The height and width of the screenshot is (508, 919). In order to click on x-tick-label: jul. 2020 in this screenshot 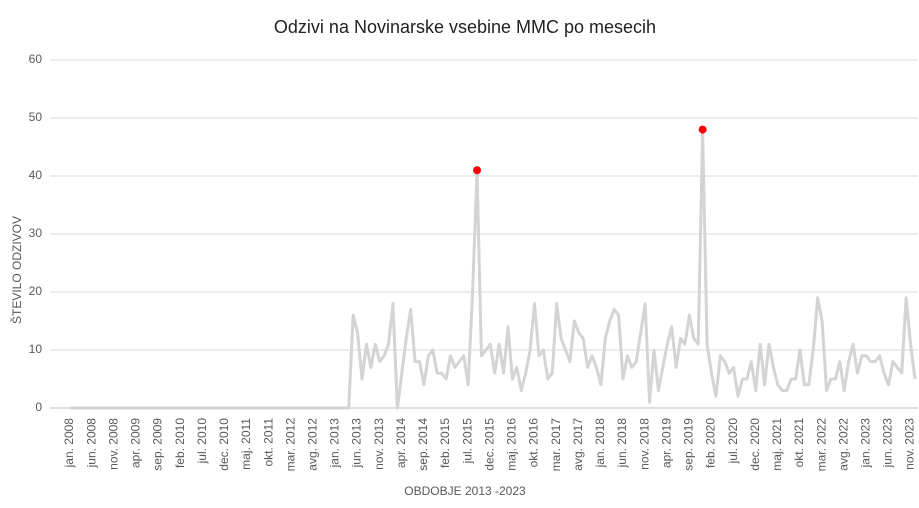, I will do `click(733, 441)`.